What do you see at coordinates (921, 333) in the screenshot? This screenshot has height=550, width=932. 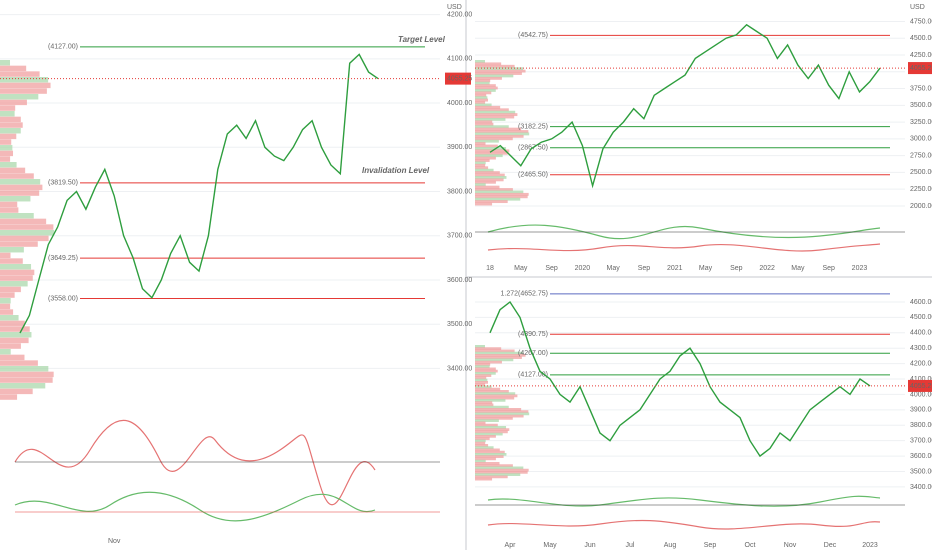 I see `y-tick-label: 4400.00` at bounding box center [921, 333].